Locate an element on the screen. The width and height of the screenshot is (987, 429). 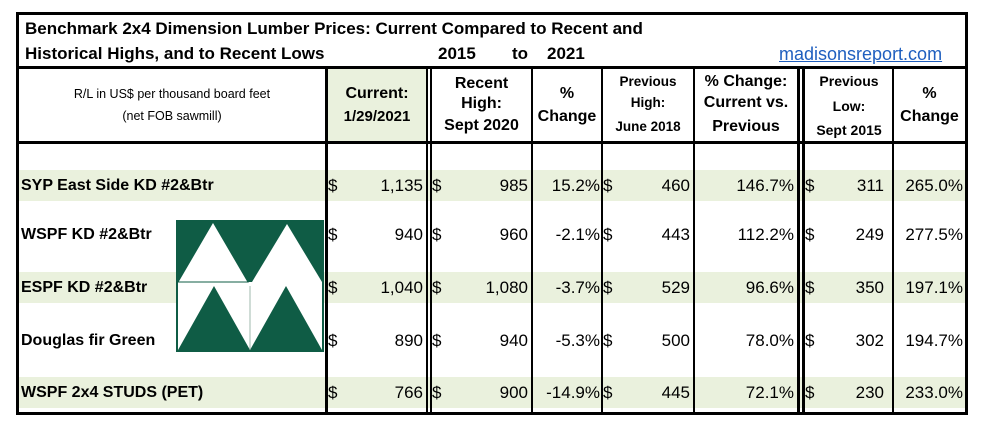
header-recent-high: Recent High: Sept 2020 is located at coordinates (481, 105).